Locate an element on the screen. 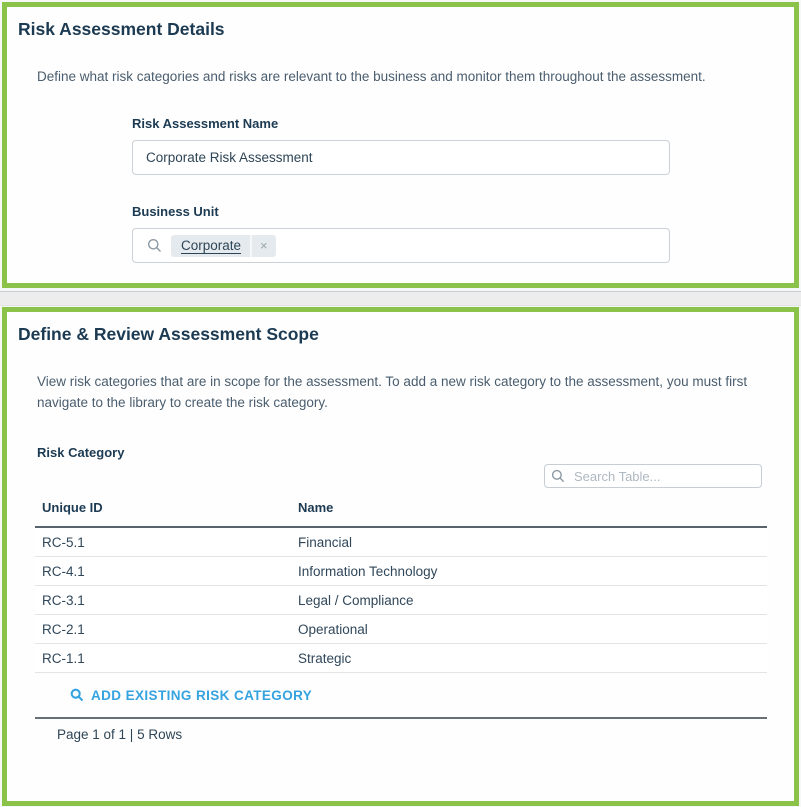  scope-section-title: Define & Review Assessment Scope is located at coordinates (168, 334).